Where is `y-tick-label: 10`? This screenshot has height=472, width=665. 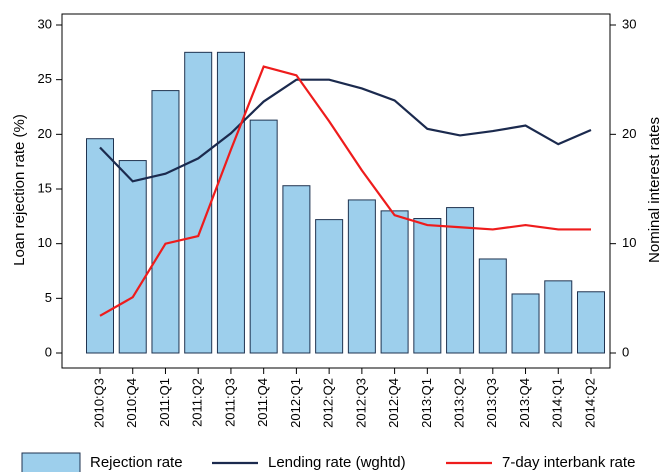
y-tick-label: 10 is located at coordinates (45, 242).